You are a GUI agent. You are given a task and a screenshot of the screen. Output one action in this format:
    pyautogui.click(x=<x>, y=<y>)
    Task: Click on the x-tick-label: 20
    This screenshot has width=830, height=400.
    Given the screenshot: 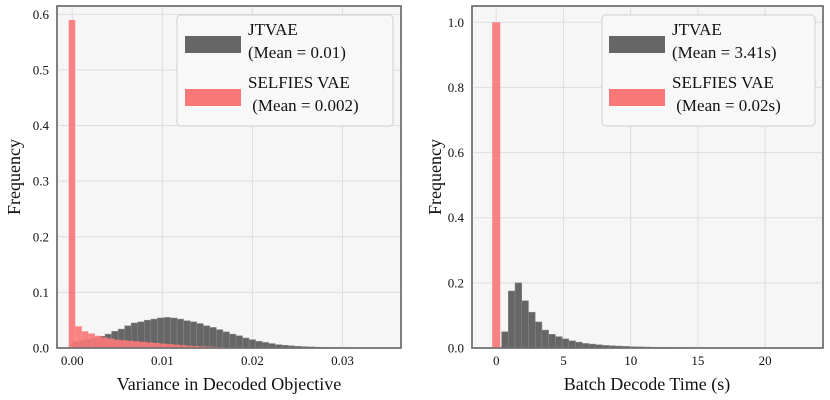 What is the action you would take?
    pyautogui.click(x=765, y=360)
    